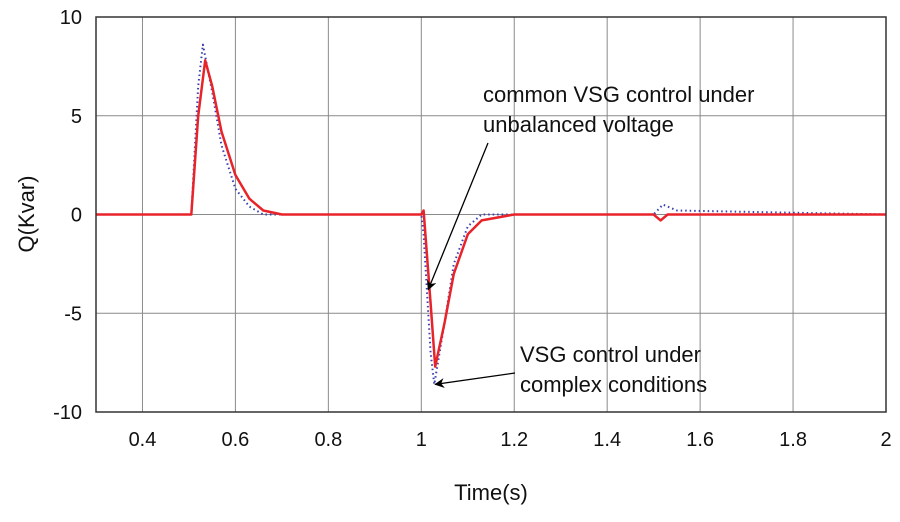 This screenshot has width=900, height=522. I want to click on y-tick-label: 5, so click(76, 117).